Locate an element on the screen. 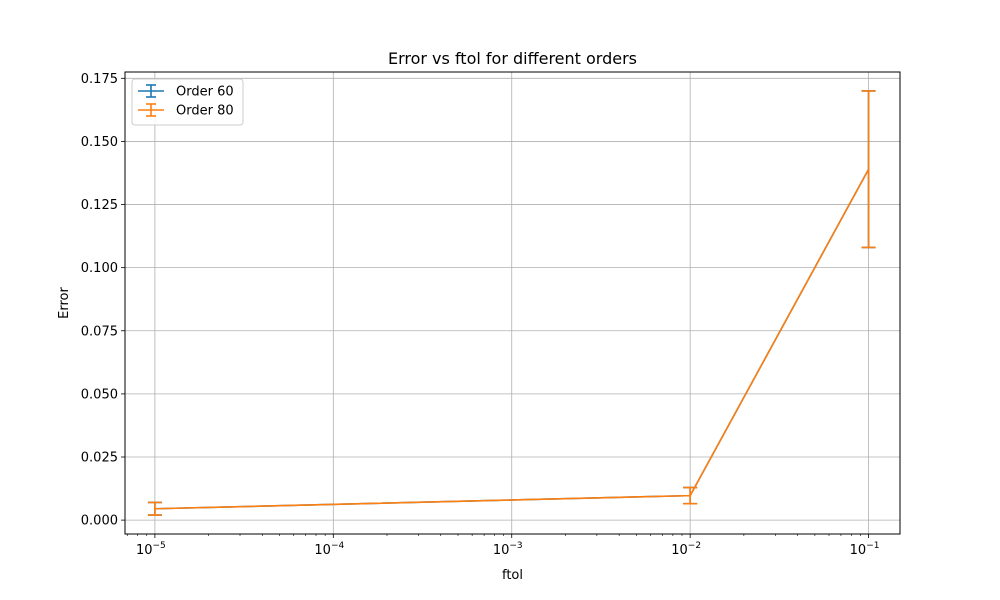 The width and height of the screenshot is (1000, 600). y-tick-label: 0.050 is located at coordinates (99, 394).